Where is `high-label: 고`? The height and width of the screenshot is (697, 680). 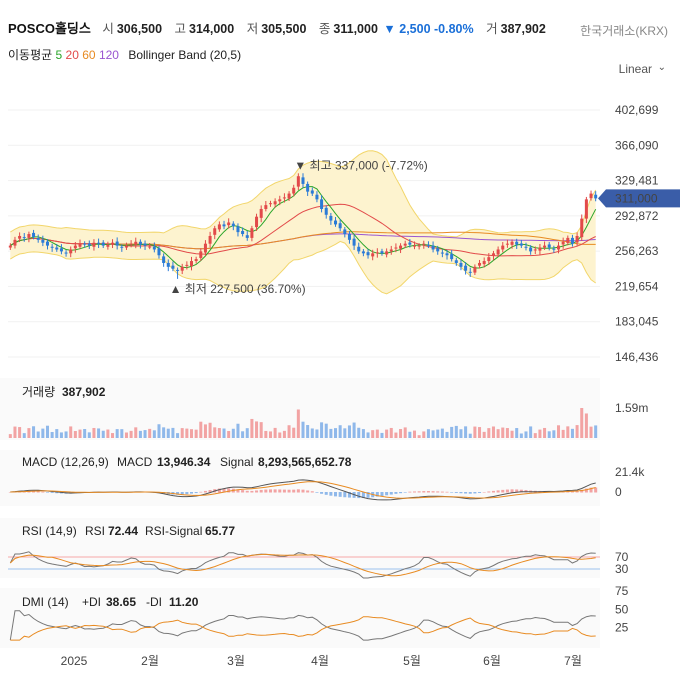 high-label: 고 is located at coordinates (180, 29).